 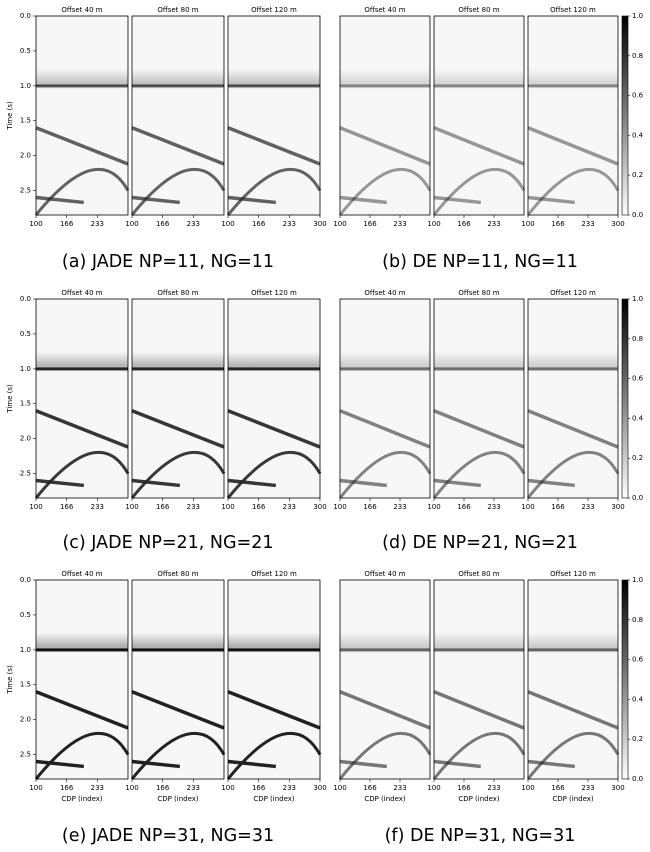 What do you see at coordinates (638, 418) in the screenshot?
I see `colorbar-tick-label: 0.4` at bounding box center [638, 418].